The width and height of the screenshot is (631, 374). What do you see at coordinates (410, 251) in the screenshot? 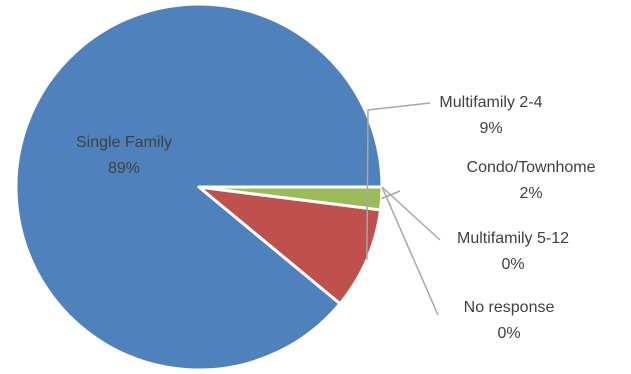
I see `leader-line-no-response` at bounding box center [410, 251].